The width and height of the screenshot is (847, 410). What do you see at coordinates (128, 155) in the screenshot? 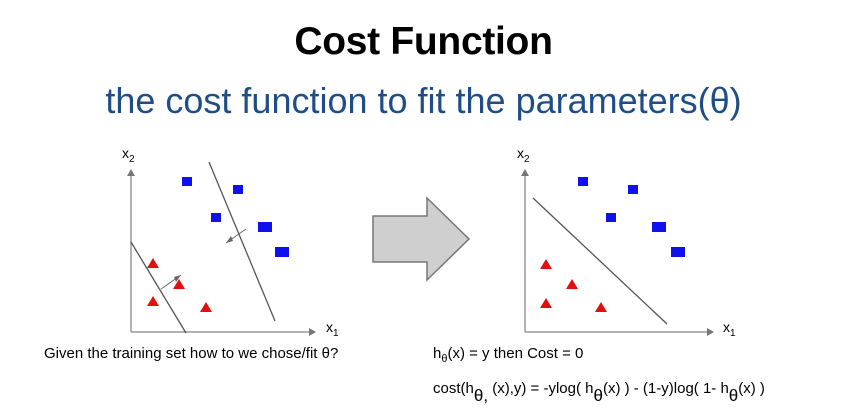
I see `left-y-axis-label: x2` at bounding box center [128, 155].